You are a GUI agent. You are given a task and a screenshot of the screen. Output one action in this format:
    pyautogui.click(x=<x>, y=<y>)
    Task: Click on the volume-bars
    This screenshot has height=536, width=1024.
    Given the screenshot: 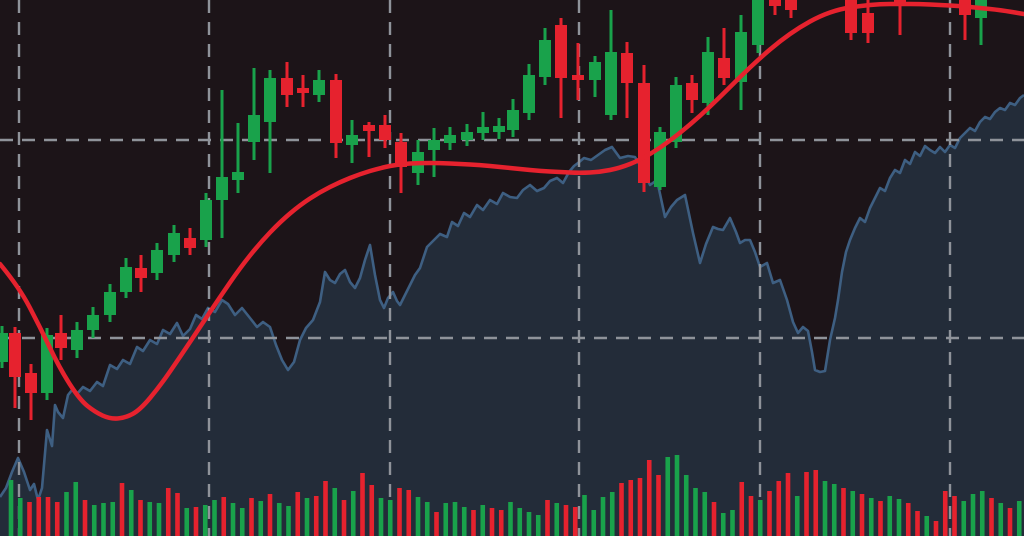 What is the action you would take?
    pyautogui.click(x=515, y=495)
    